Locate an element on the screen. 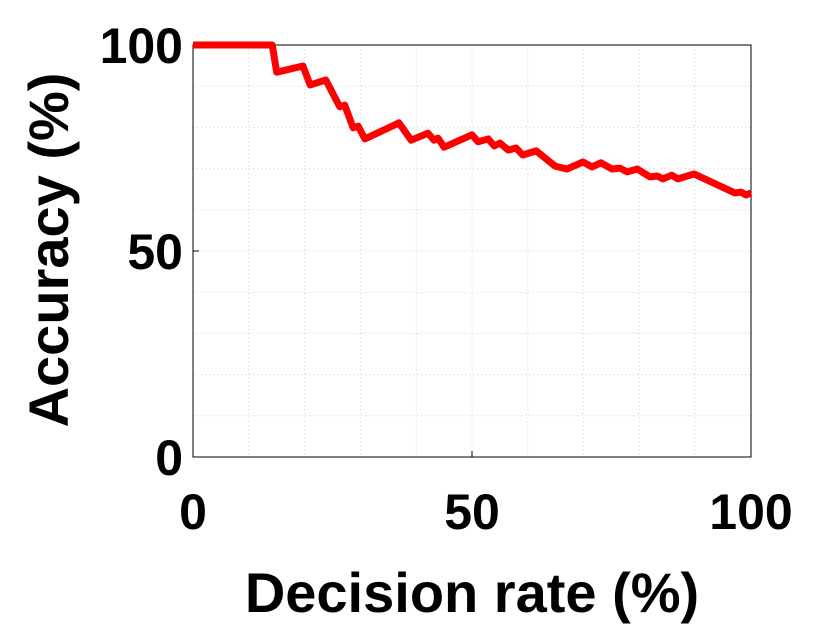  y-tick-label: 100 is located at coordinates (141, 46).